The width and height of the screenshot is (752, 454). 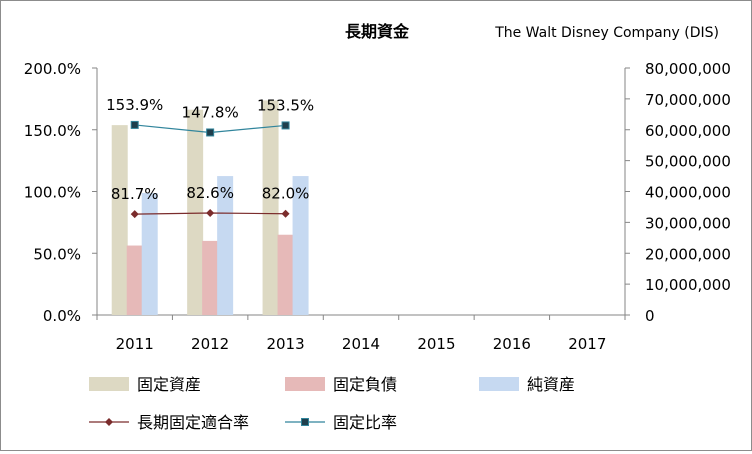 I want to click on bar-純資産-2011, so click(x=149, y=254).